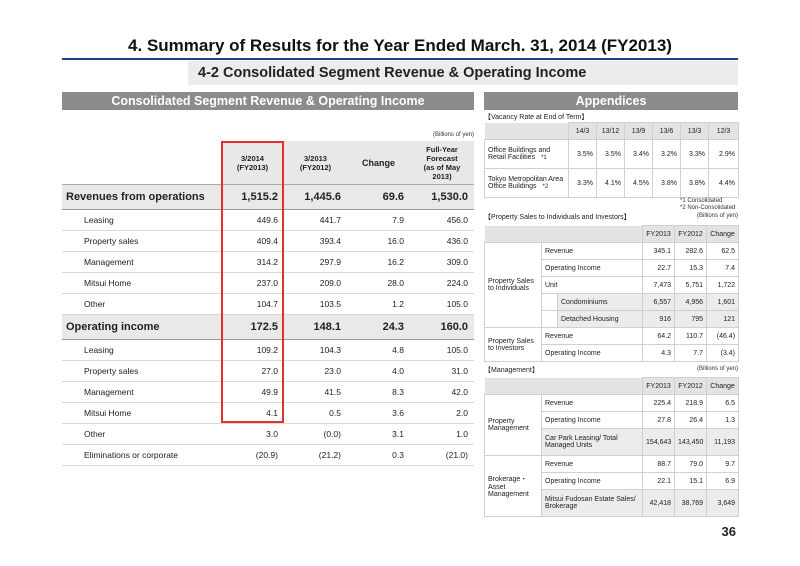 The height and width of the screenshot is (566, 800). What do you see at coordinates (691, 442) in the screenshot?
I see `value-cell: 143,450` at bounding box center [691, 442].